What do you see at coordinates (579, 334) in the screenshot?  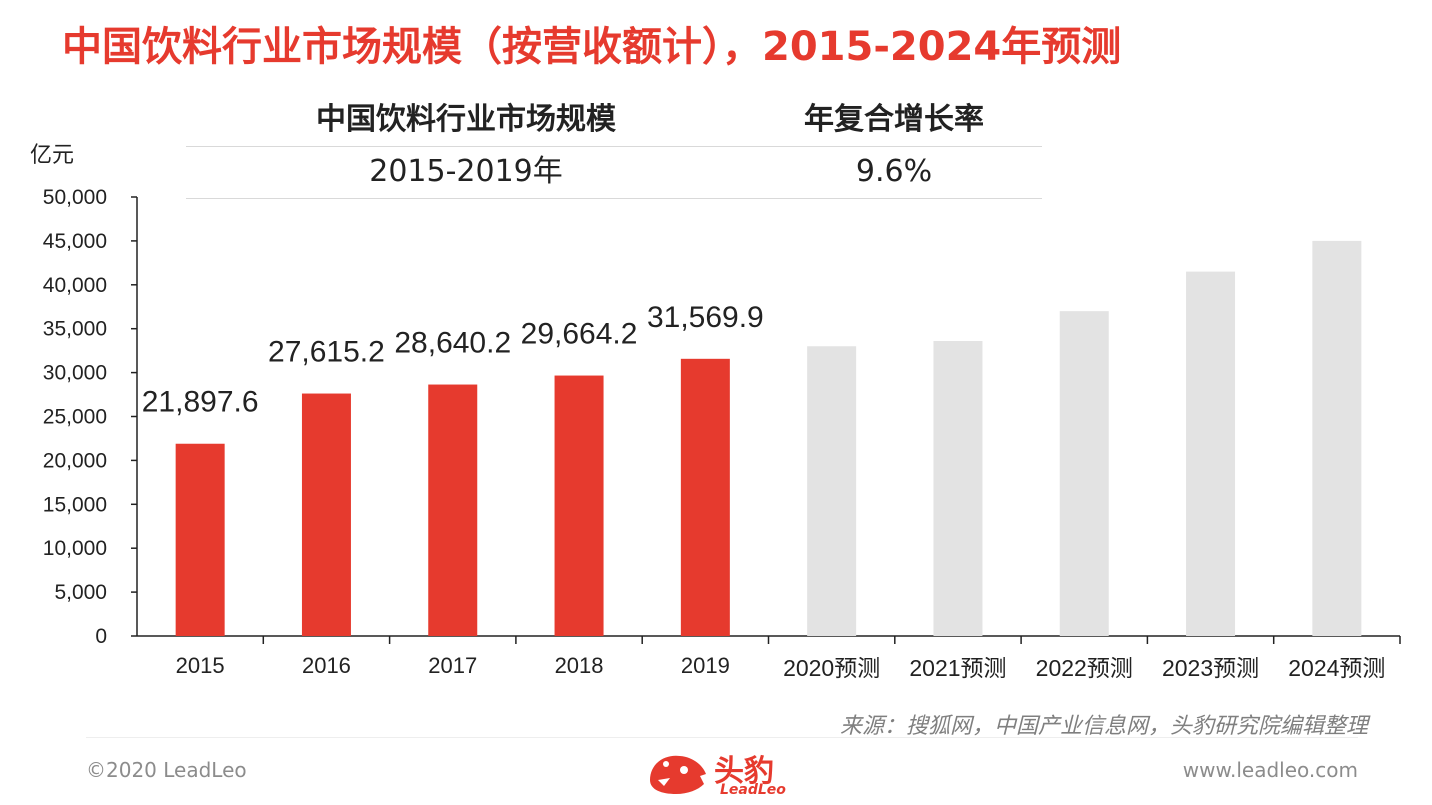 I see `data-label: 29,664.2` at bounding box center [579, 334].